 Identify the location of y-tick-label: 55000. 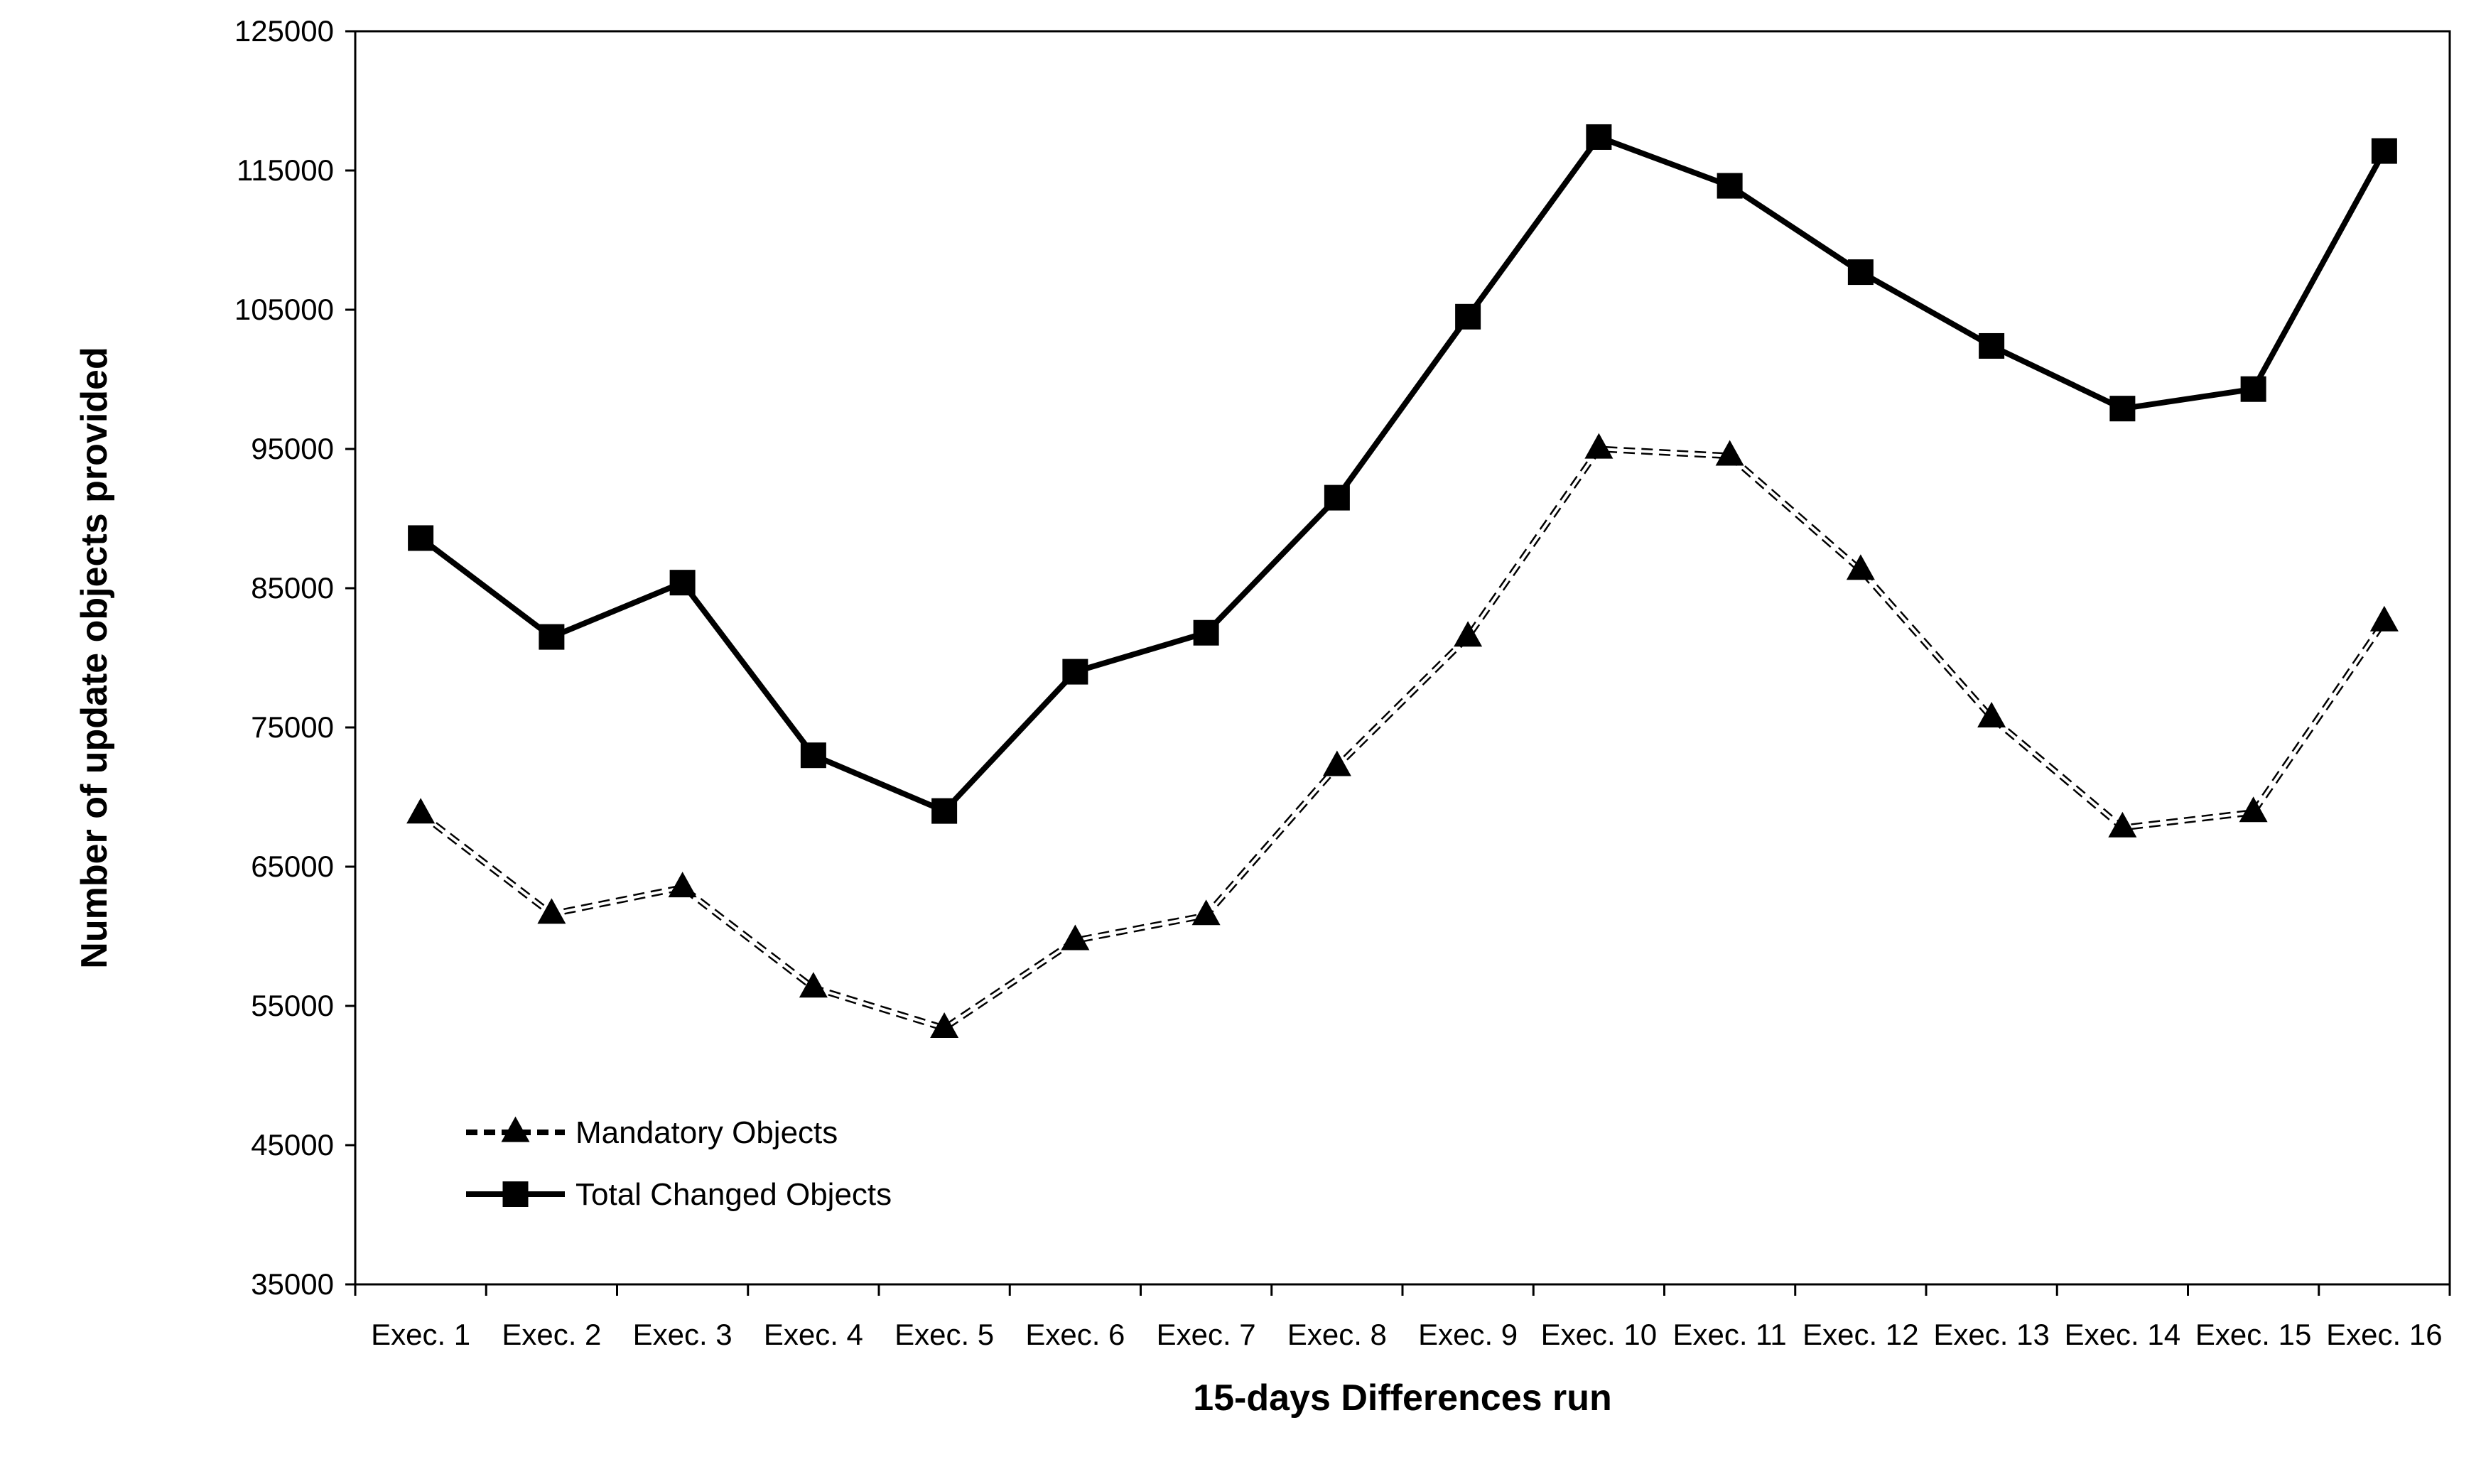
(292, 1005).